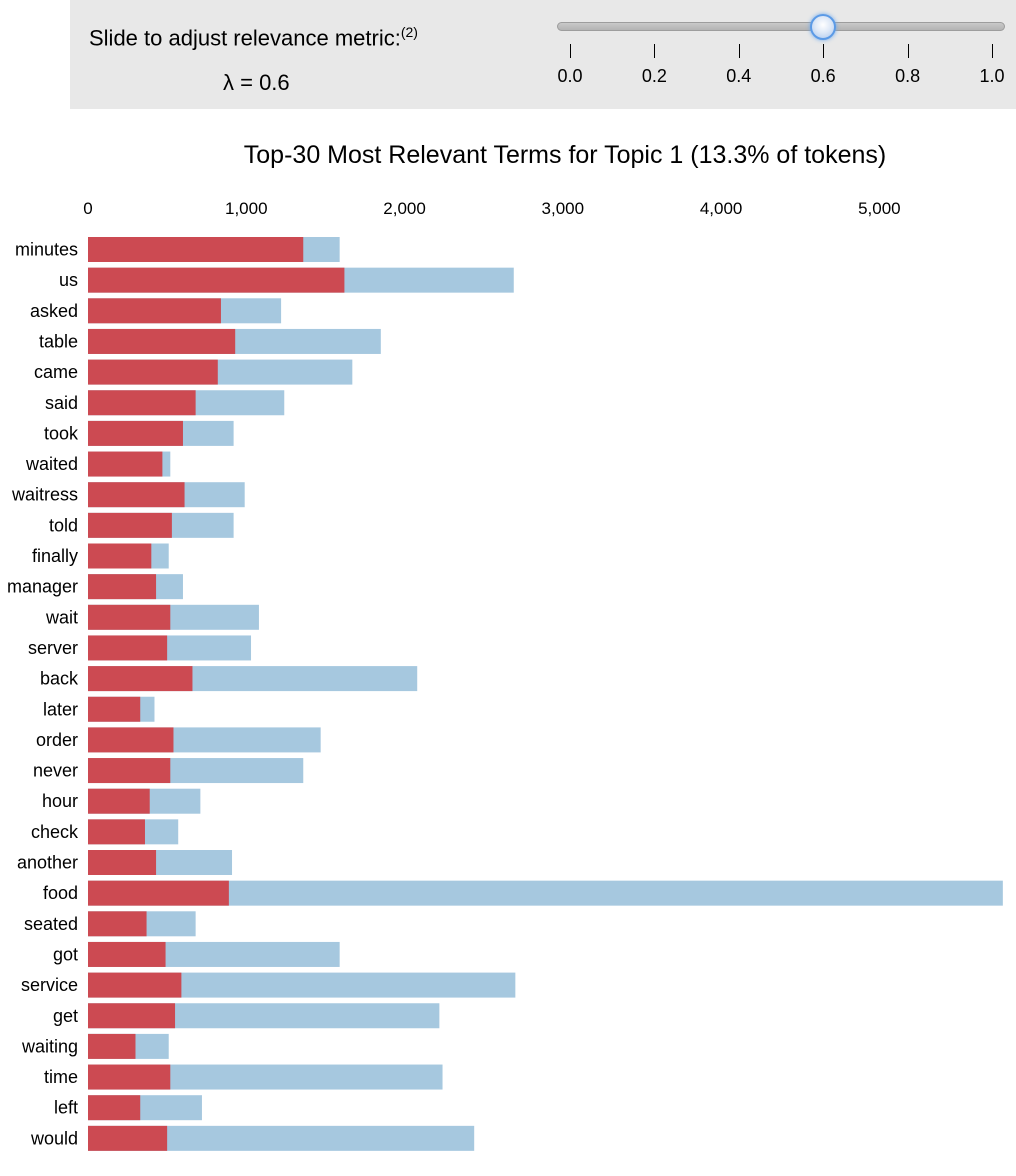 The width and height of the screenshot is (1016, 1176). Describe the element at coordinates (87, 208) in the screenshot. I see `x-tick-label: 0` at that location.